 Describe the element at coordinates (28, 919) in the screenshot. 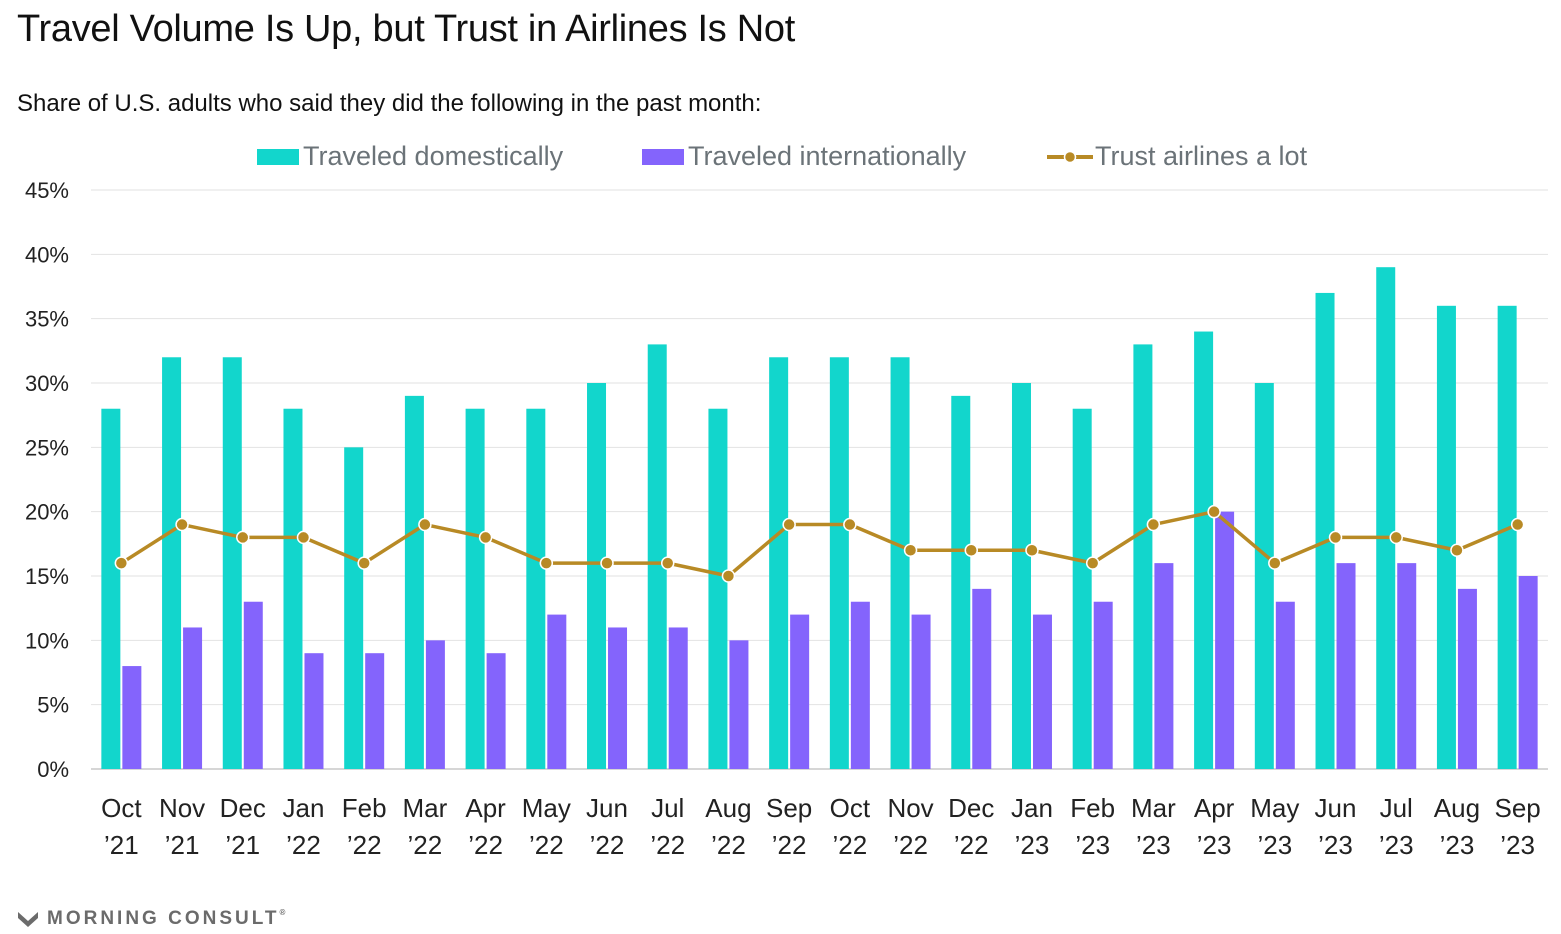

I see `morning-consult-logo-icon` at that location.